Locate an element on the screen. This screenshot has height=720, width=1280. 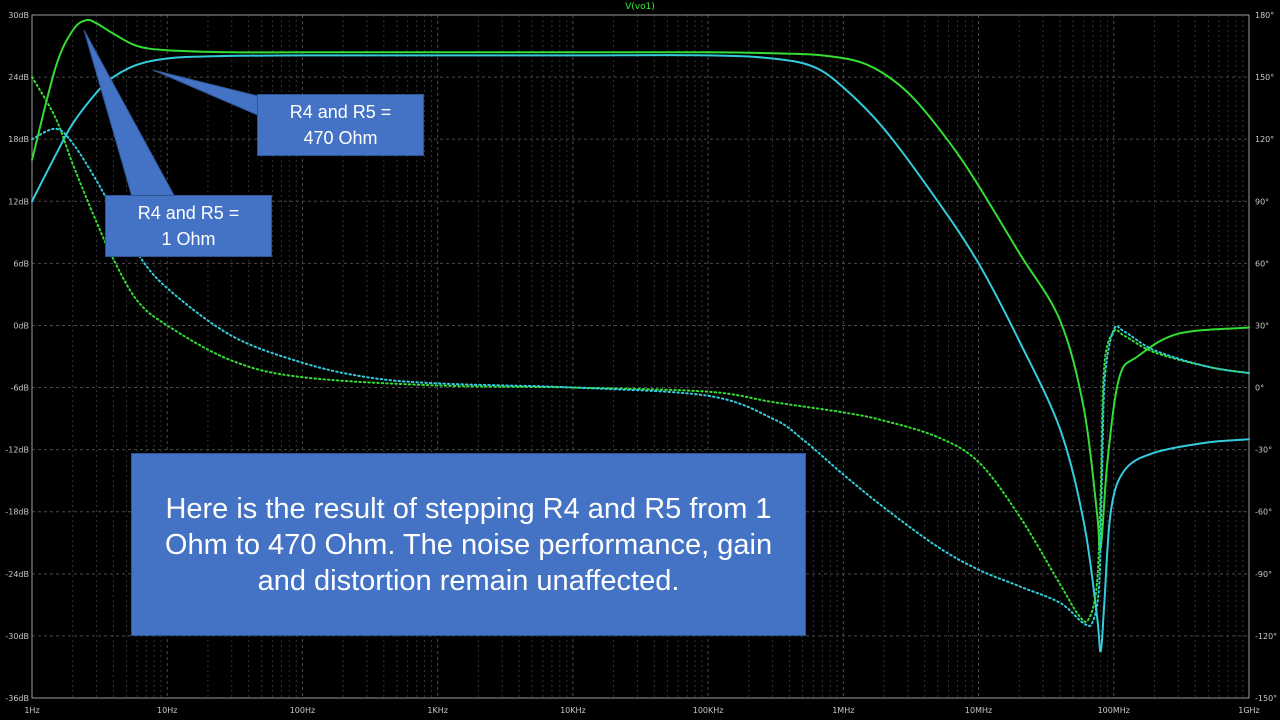
y-right-tick-label: -90° is located at coordinates (1263, 574).